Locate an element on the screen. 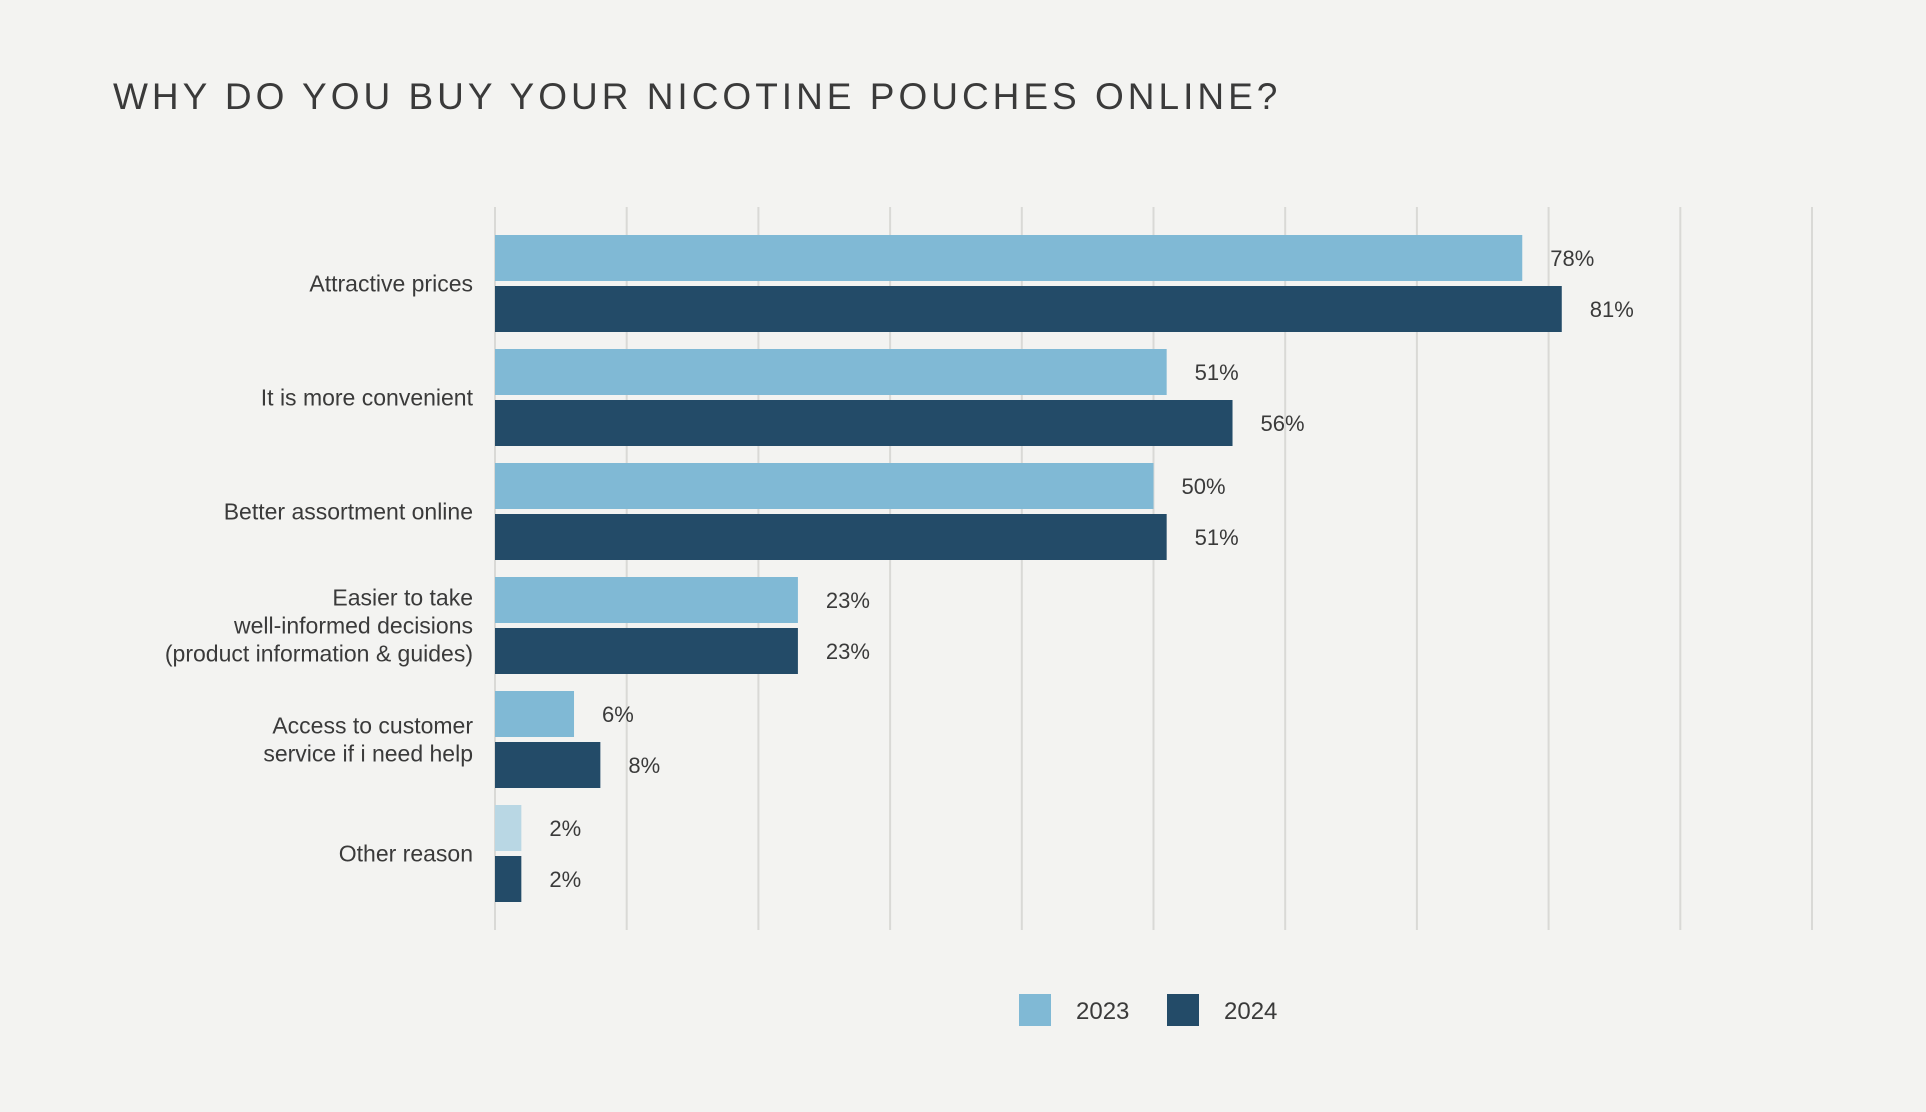  category-label: well-informed decisions is located at coordinates (353, 626).